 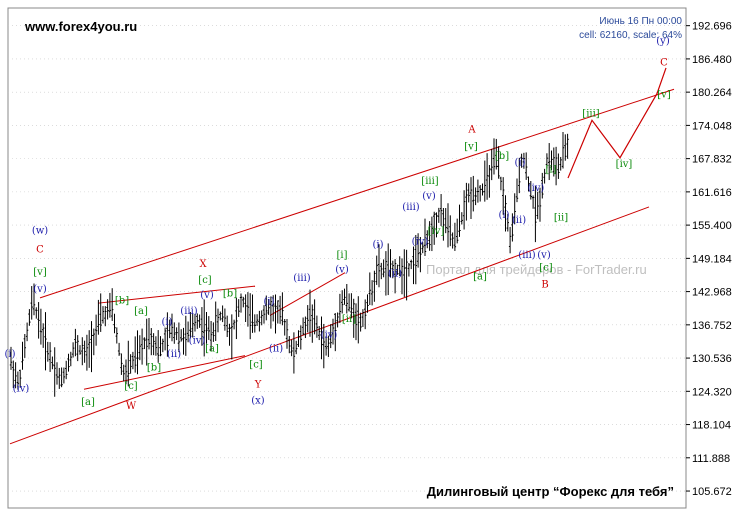 I want to click on wave-label: [v], so click(x=471, y=146).